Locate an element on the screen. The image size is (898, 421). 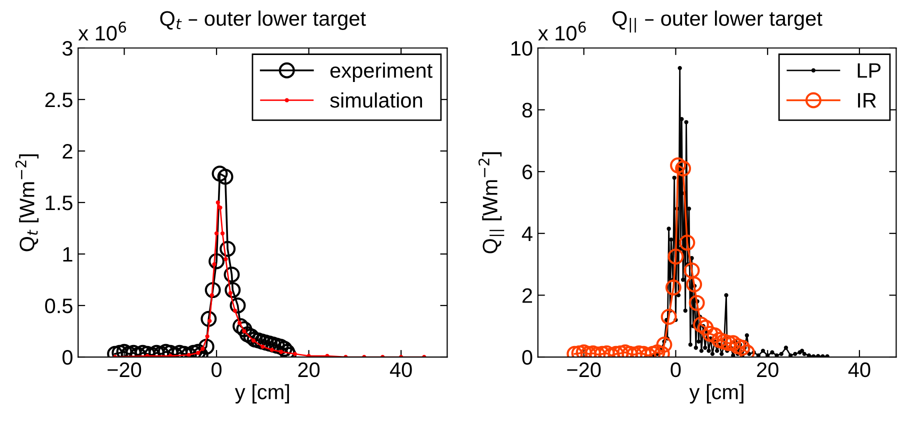
legend-label: LP is located at coordinates (869, 70).